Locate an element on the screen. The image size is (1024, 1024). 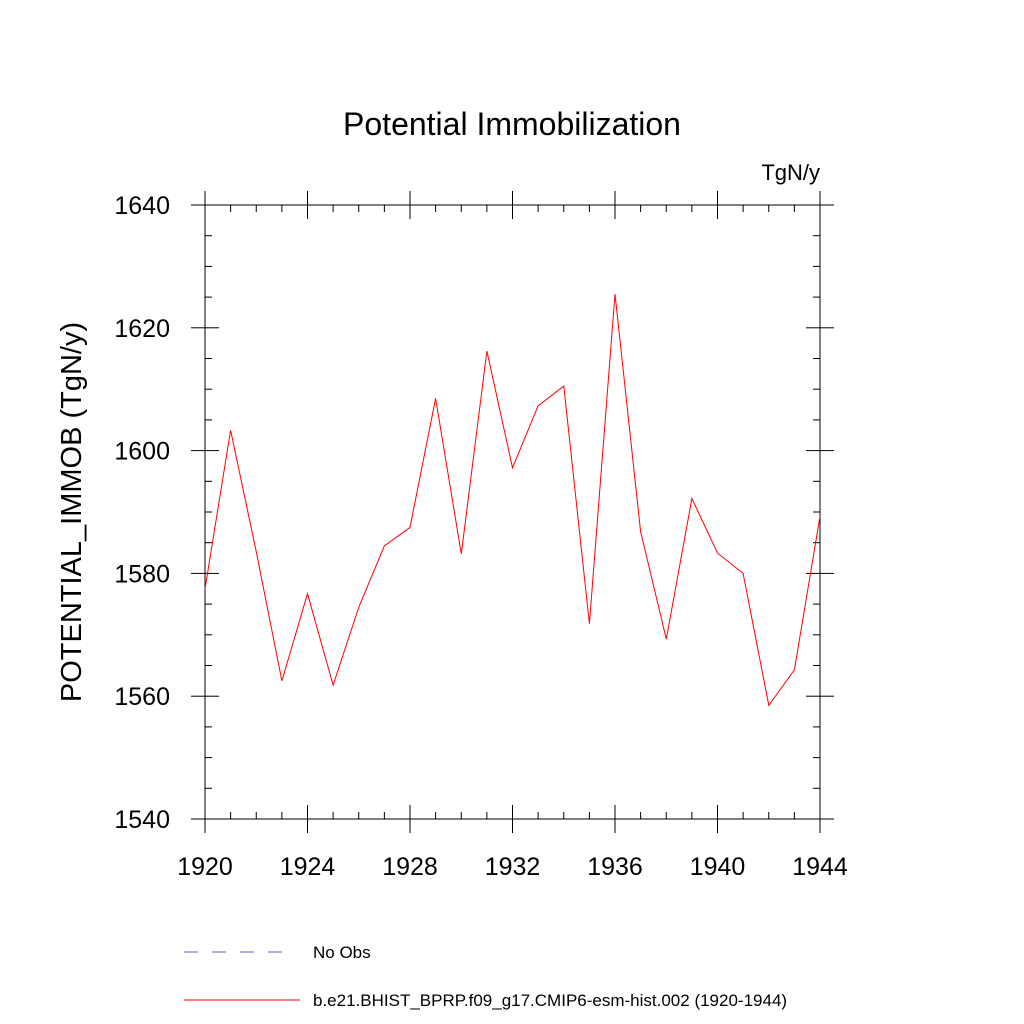
y-axis-label: POTENTIAL_IMMOB (TgN/y) is located at coordinates (72, 512).